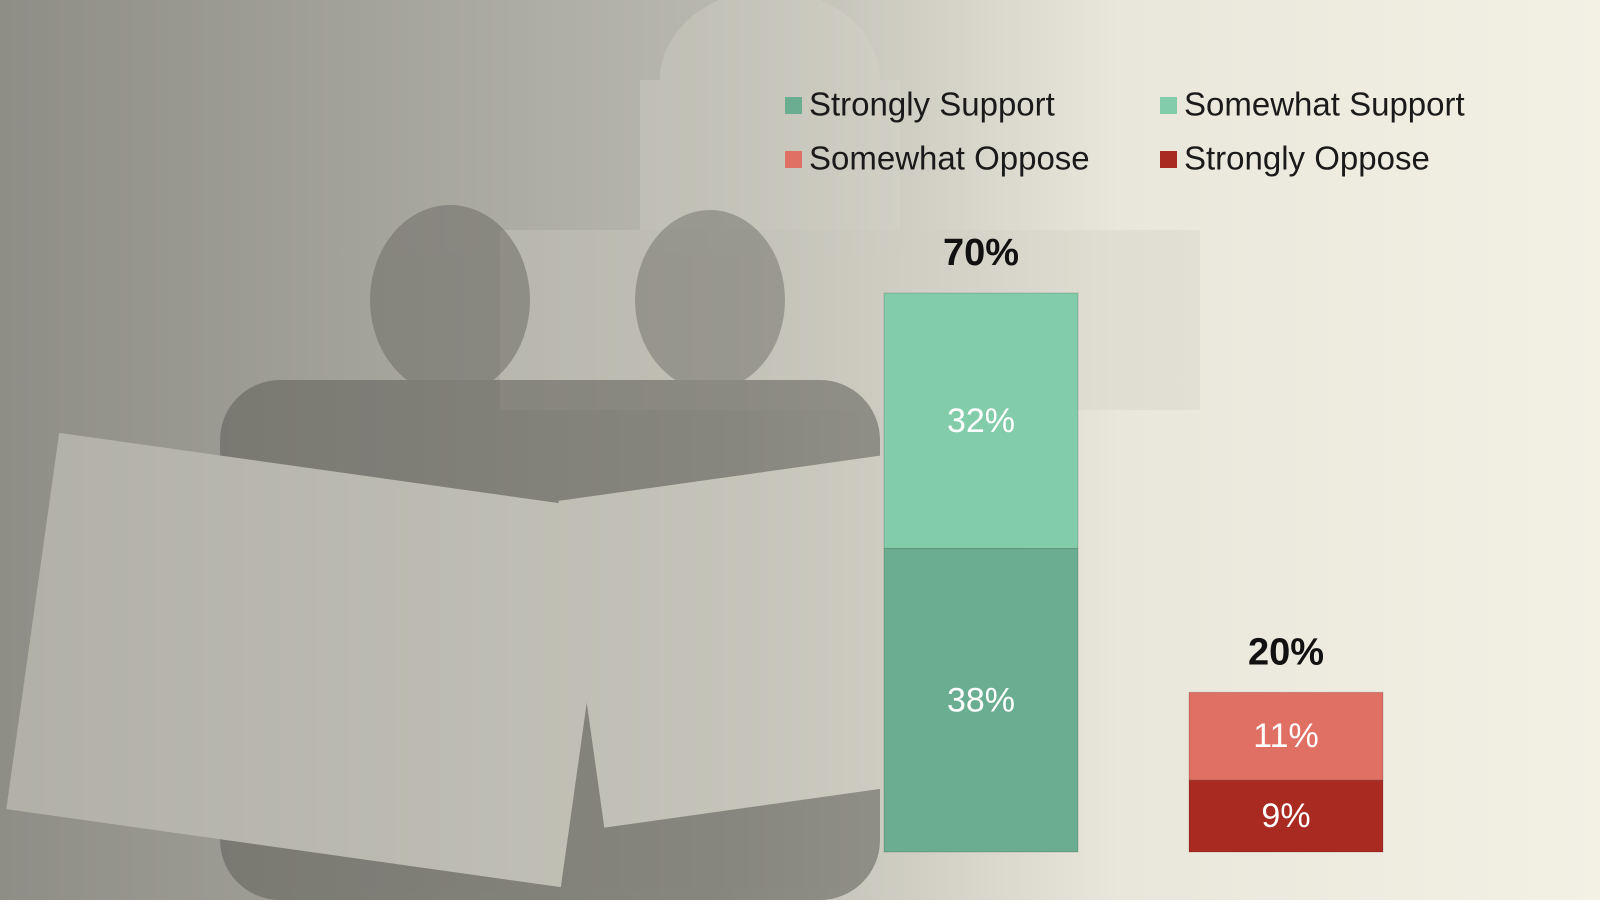  What do you see at coordinates (1307, 158) in the screenshot?
I see `legend-label: Strongly Oppose` at bounding box center [1307, 158].